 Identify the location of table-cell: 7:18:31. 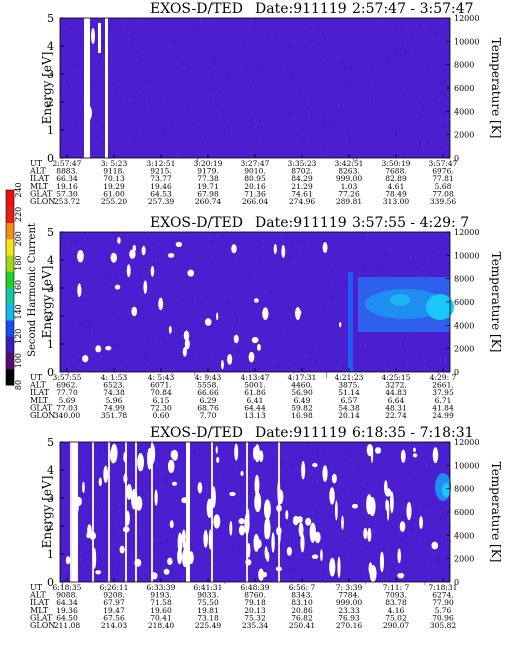
(443, 587).